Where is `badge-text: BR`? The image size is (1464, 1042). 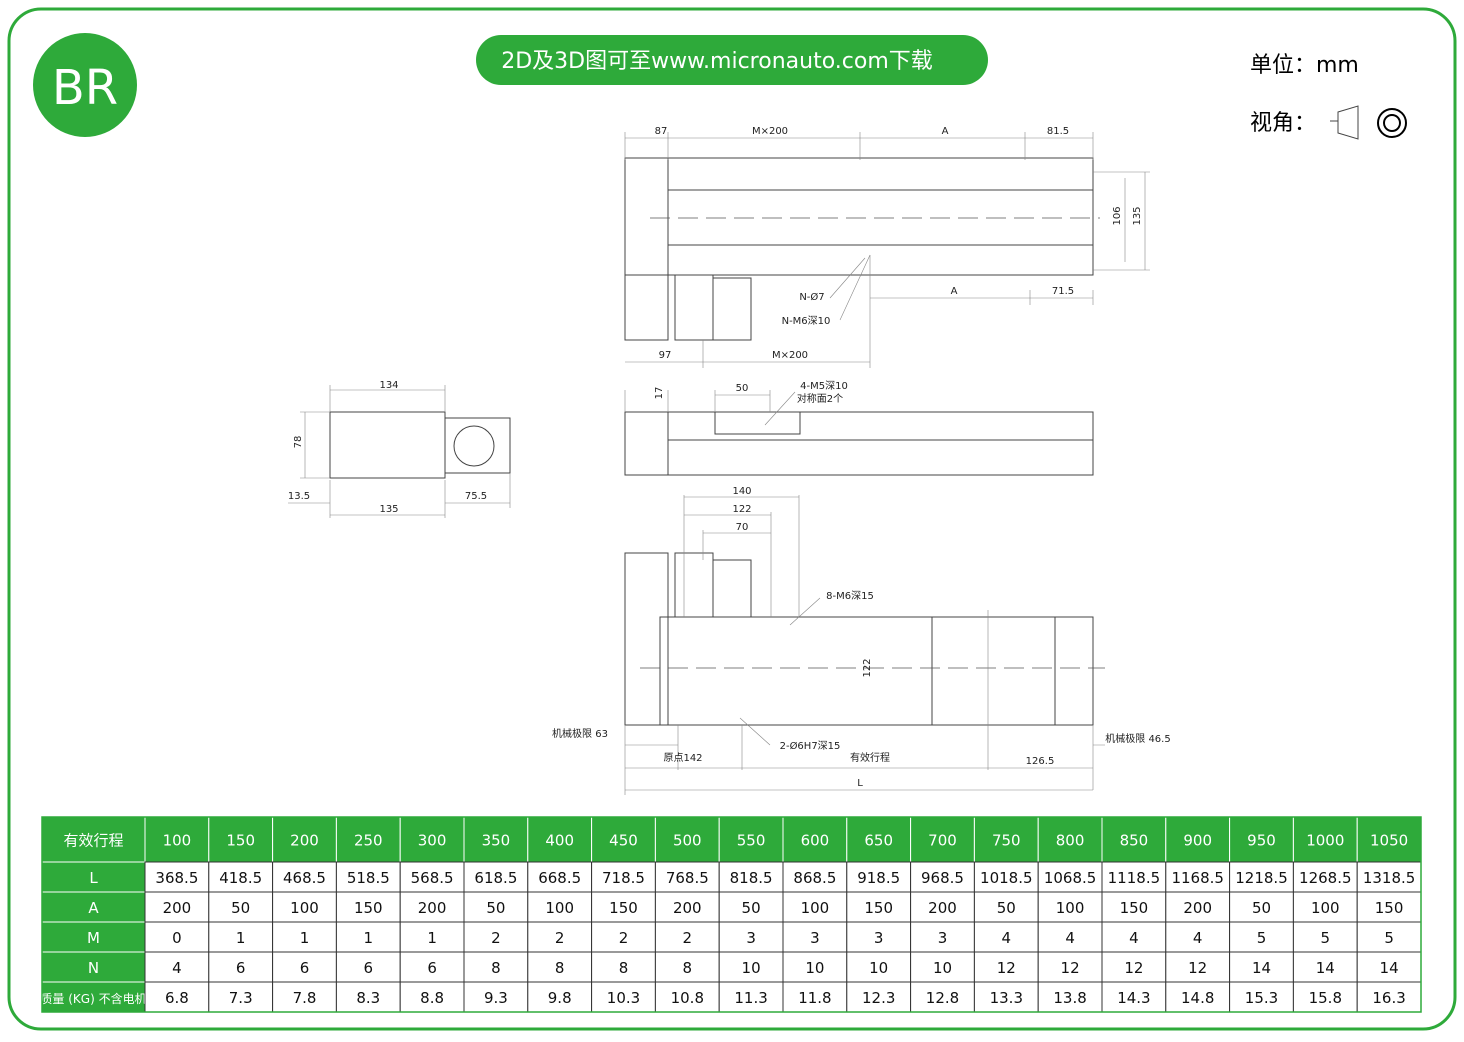 badge-text: BR is located at coordinates (85, 88).